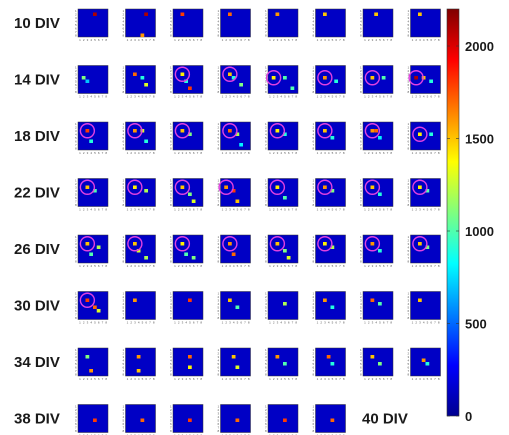 The height and width of the screenshot is (435, 509). I want to click on highlight-circle, so click(182, 131).